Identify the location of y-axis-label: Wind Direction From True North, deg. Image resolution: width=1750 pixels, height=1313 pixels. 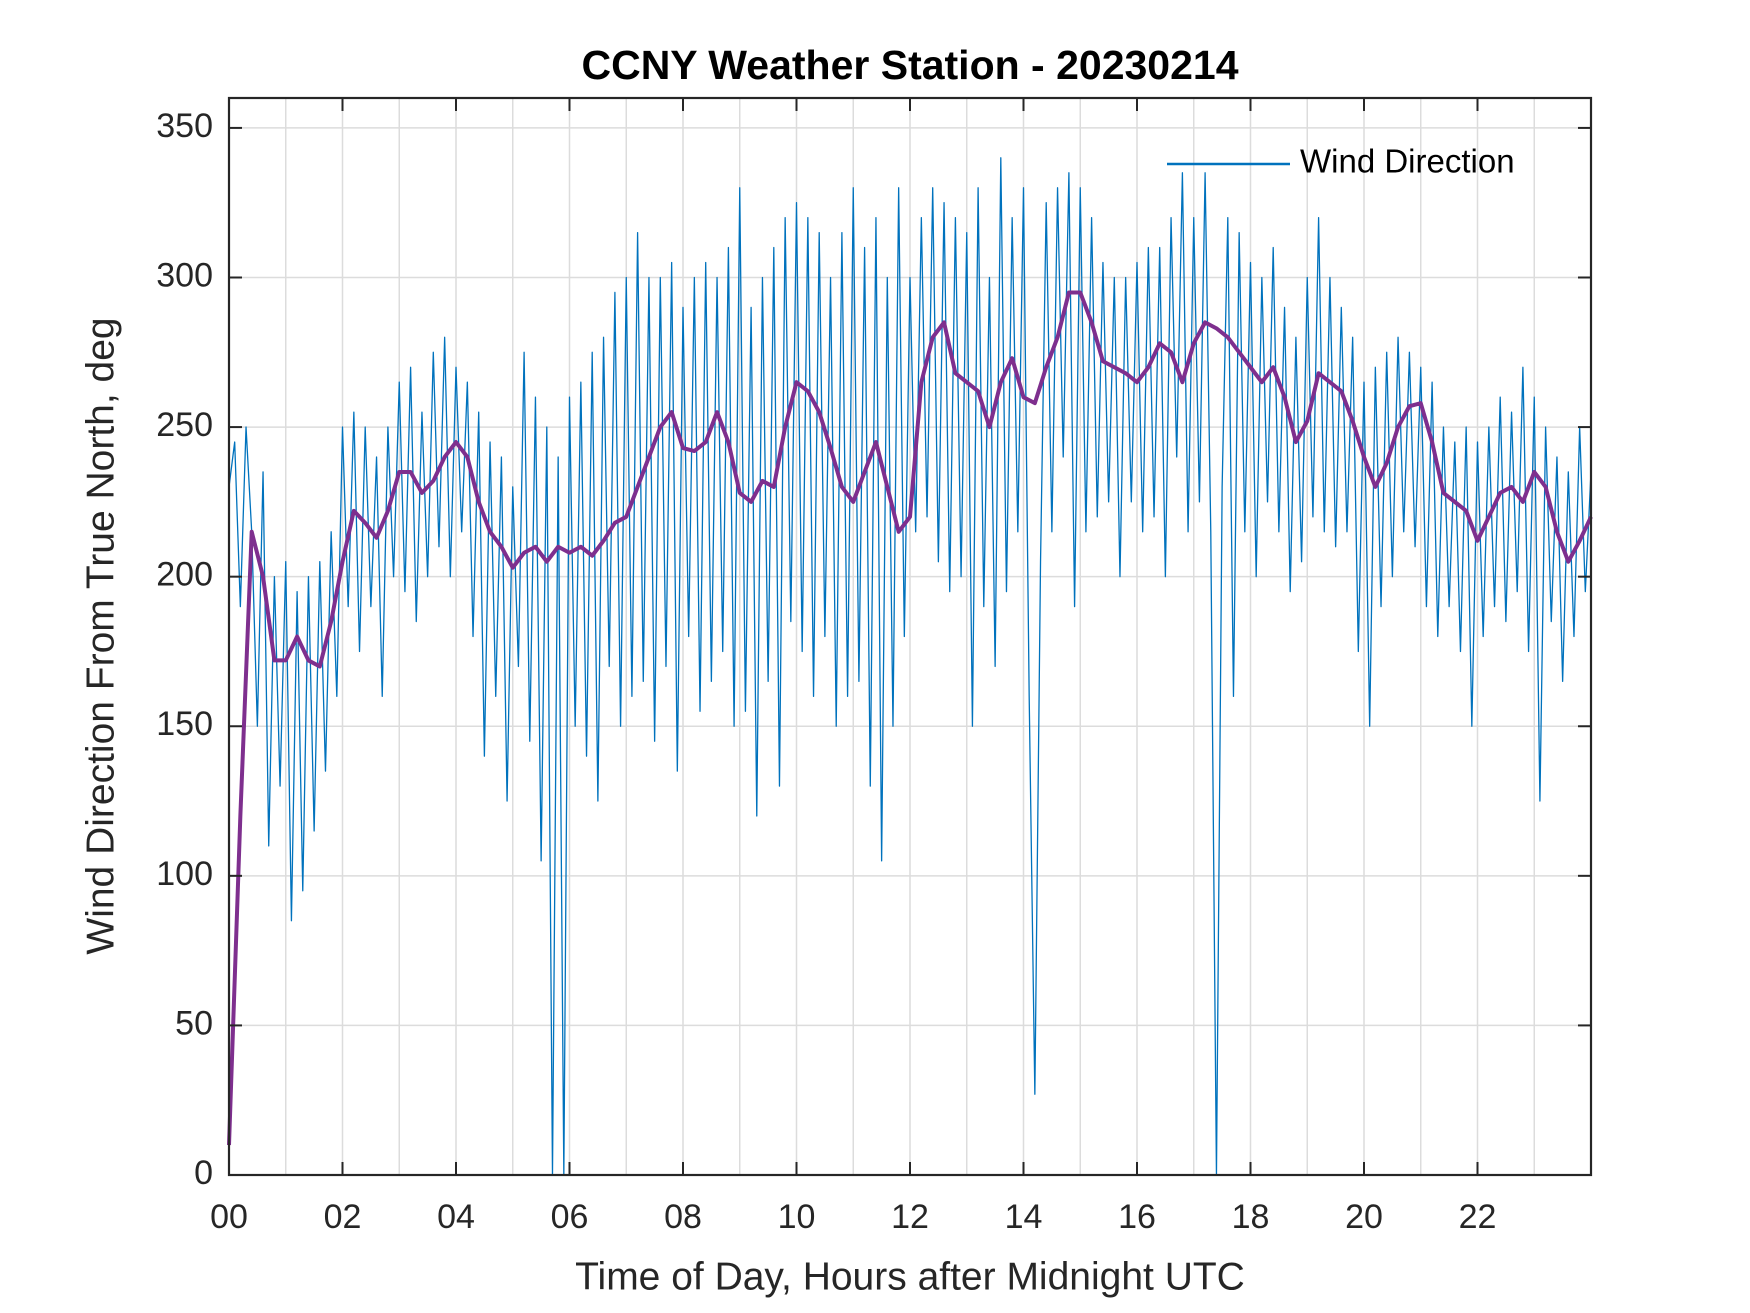
(100, 635).